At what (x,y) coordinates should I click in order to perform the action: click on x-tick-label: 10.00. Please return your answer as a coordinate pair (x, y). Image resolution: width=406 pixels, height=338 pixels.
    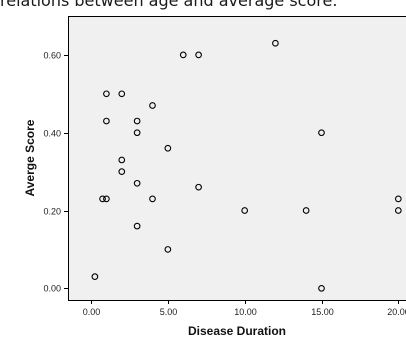
    Looking at the image, I should click on (245, 312).